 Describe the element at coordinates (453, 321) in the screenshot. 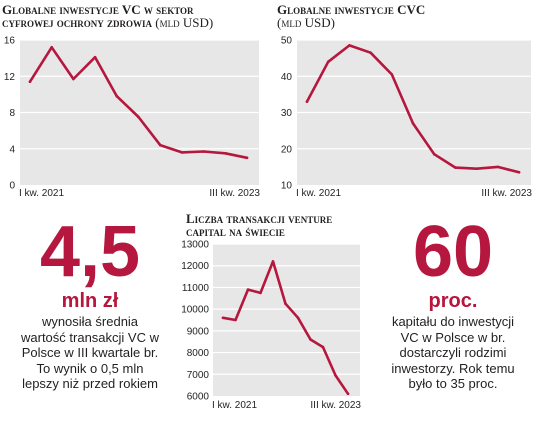

I see `right-stat-line: kapitału do inwestycji` at that location.